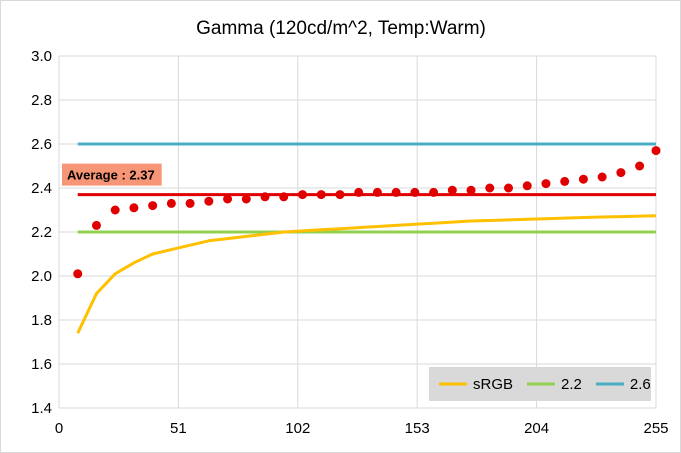 The height and width of the screenshot is (453, 681). What do you see at coordinates (536, 428) in the screenshot?
I see `x-tick-label: 204` at bounding box center [536, 428].